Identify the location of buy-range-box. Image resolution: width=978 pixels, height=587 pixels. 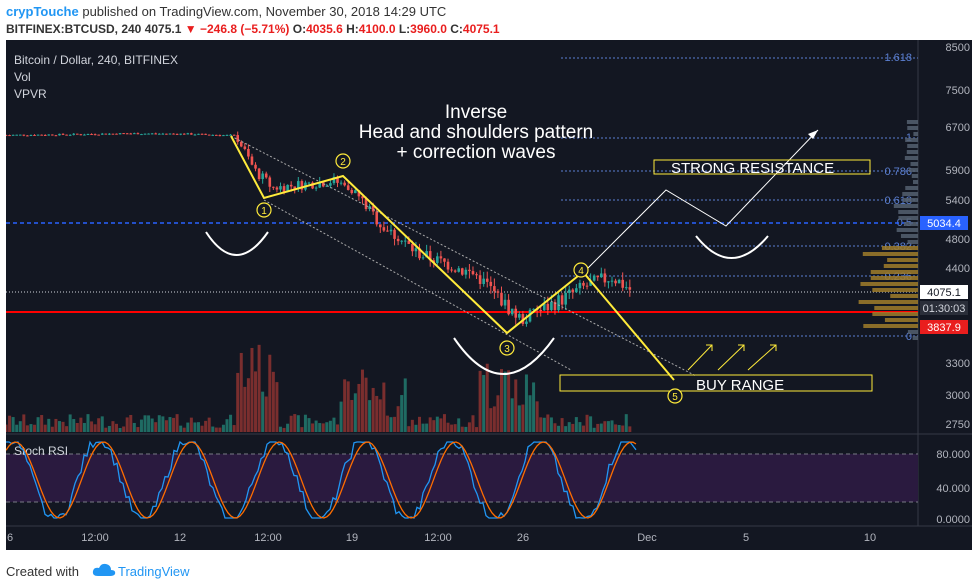
(716, 383).